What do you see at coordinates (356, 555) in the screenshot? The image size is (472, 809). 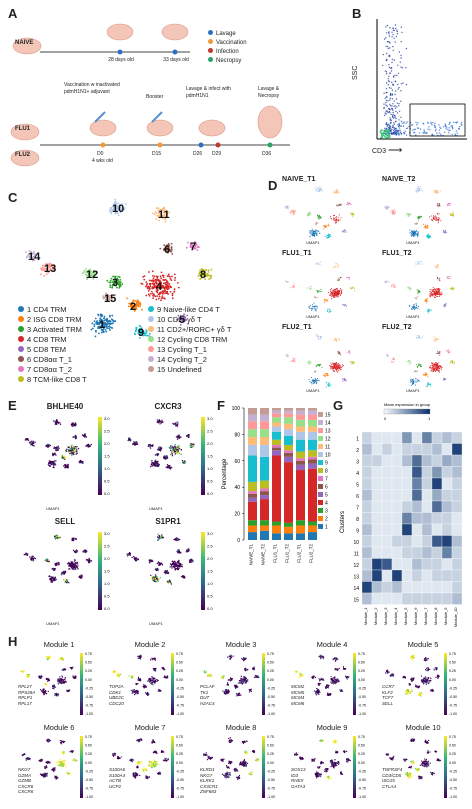 I see `row-label: 11` at bounding box center [356, 555].